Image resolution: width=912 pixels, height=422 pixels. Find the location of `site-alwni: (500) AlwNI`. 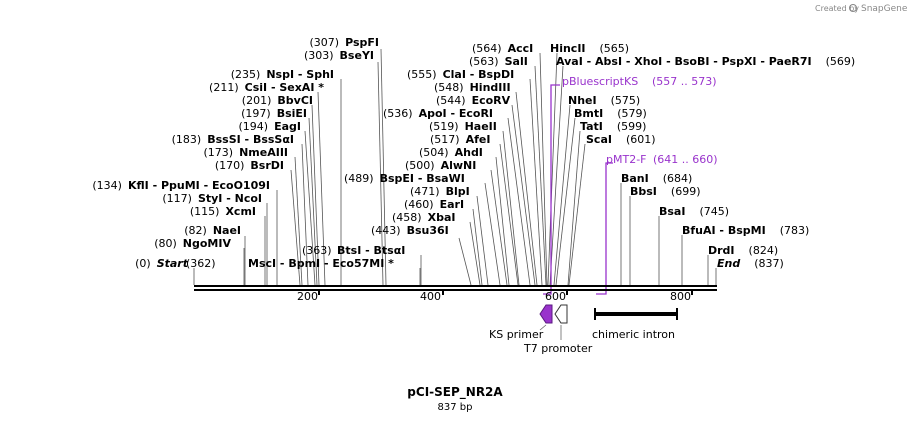

site-alwni: (500) AlwNI is located at coordinates (440, 165).